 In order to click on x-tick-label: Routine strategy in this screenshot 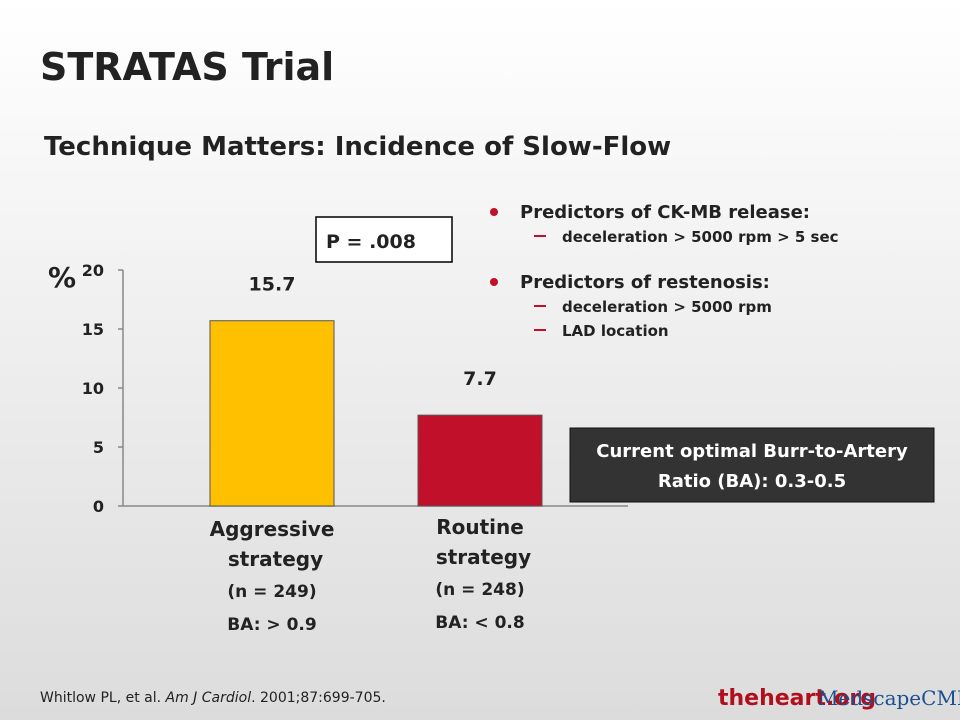, I will do `click(480, 542)`.